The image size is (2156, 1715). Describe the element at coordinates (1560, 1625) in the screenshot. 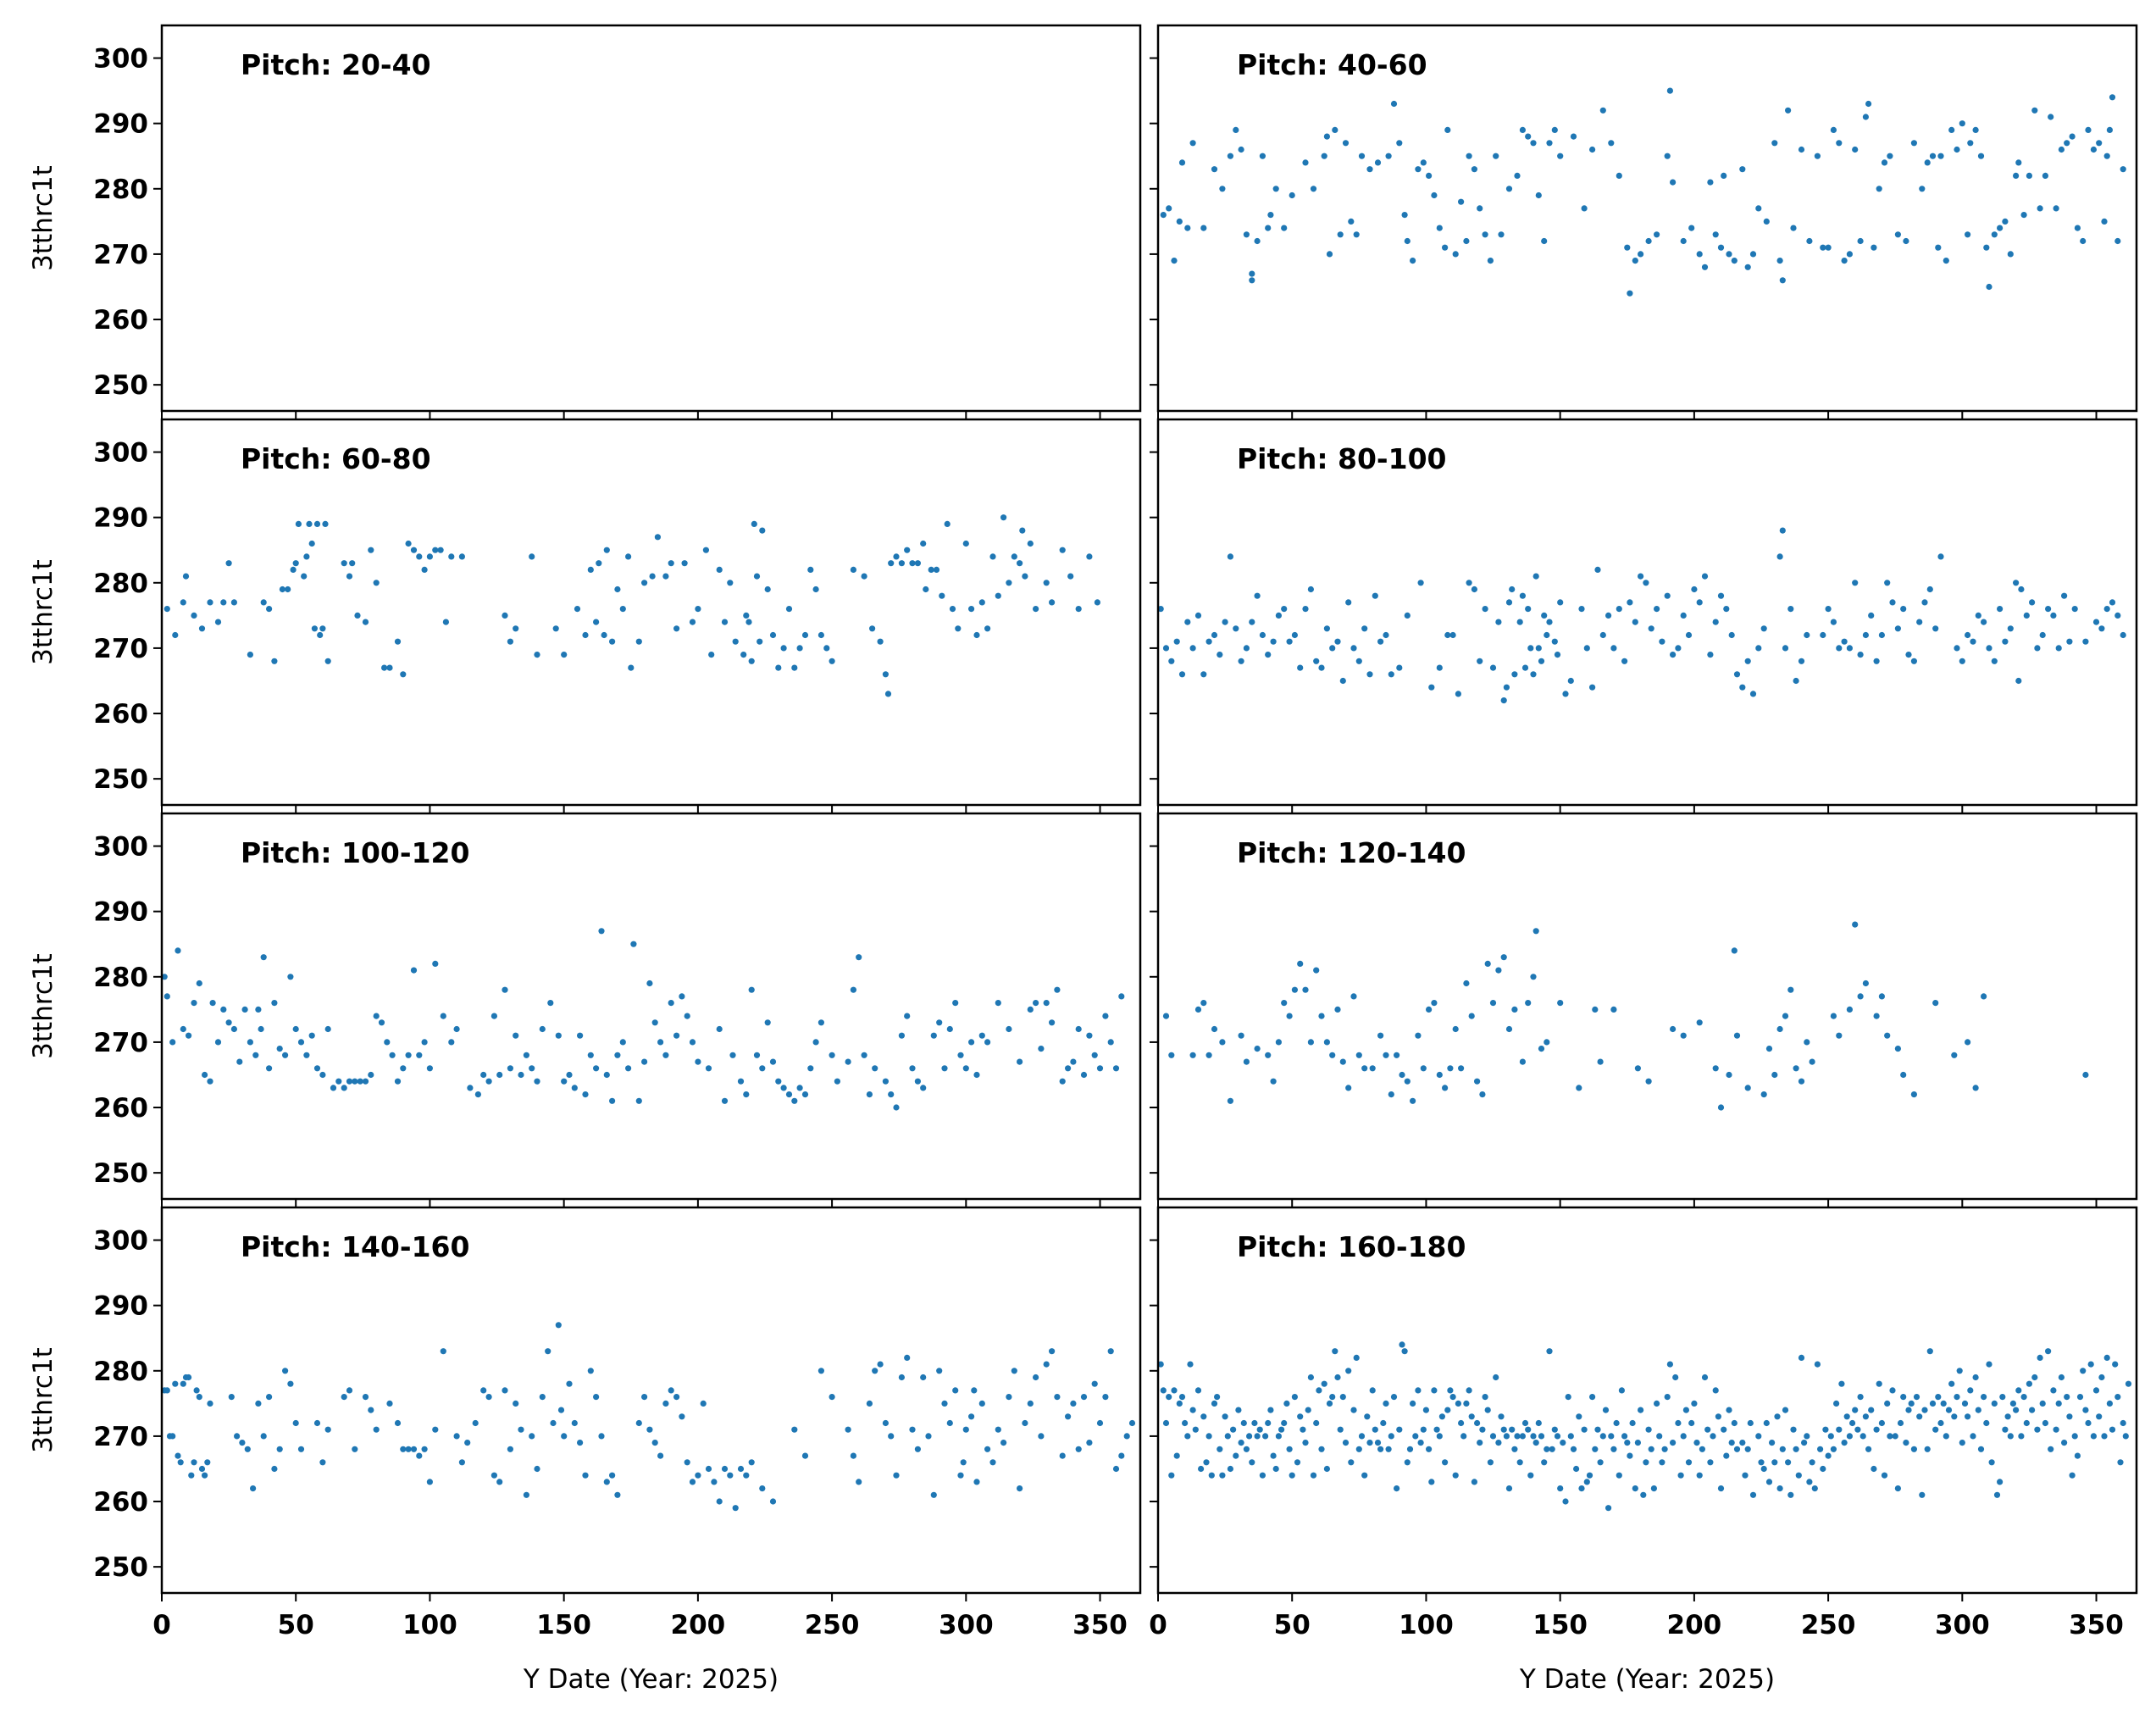

I see `x-tick-label: 150` at that location.